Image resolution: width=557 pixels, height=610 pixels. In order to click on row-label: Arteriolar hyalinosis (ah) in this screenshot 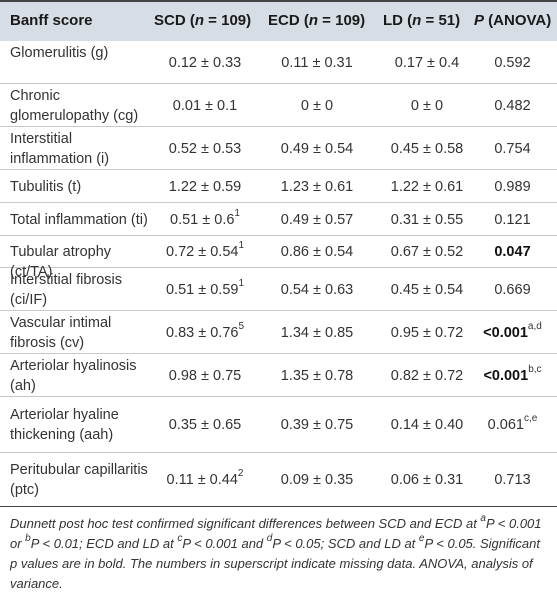, I will do `click(73, 376)`.